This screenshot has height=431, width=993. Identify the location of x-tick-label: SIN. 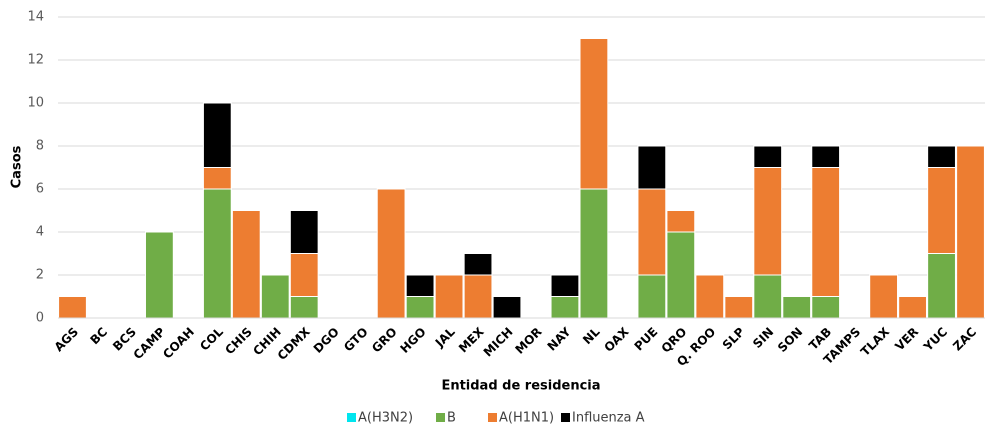
(763, 338).